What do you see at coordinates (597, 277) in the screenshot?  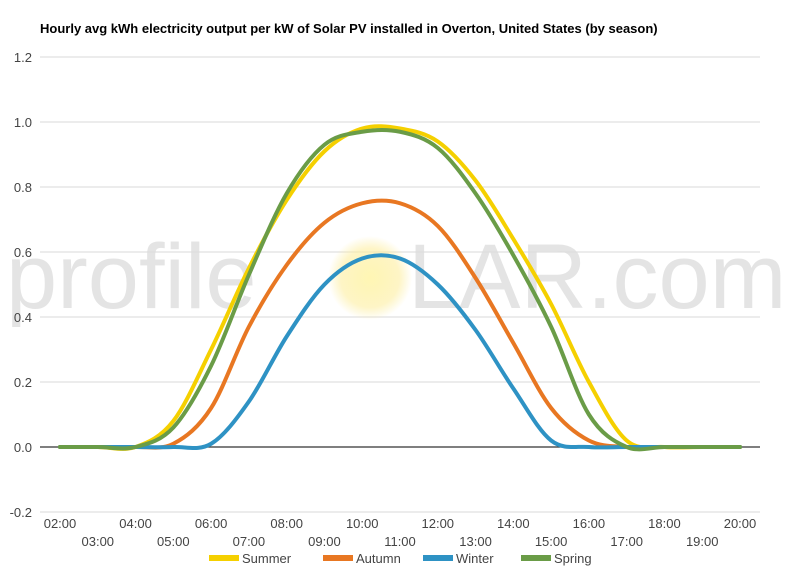 I see `watermark-text-right: LAR.com` at bounding box center [597, 277].